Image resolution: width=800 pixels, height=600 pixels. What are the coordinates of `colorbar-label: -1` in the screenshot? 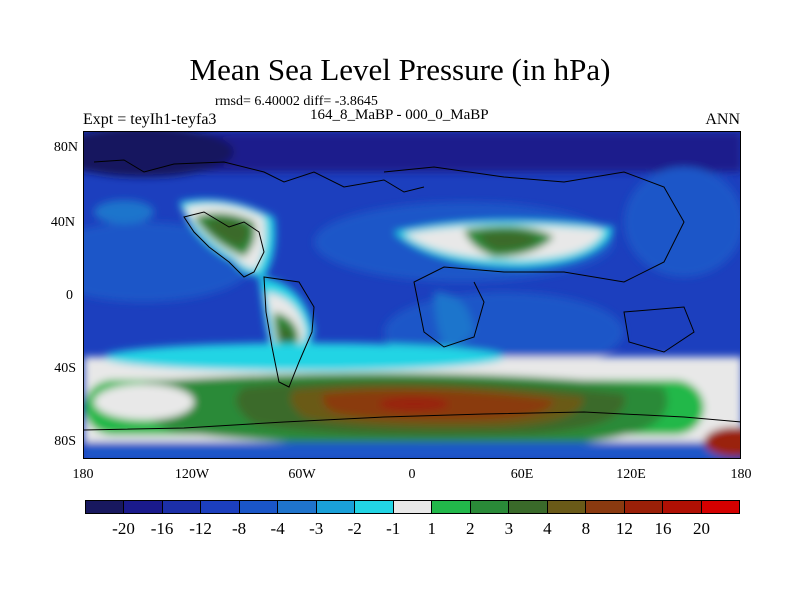 It's located at (393, 528).